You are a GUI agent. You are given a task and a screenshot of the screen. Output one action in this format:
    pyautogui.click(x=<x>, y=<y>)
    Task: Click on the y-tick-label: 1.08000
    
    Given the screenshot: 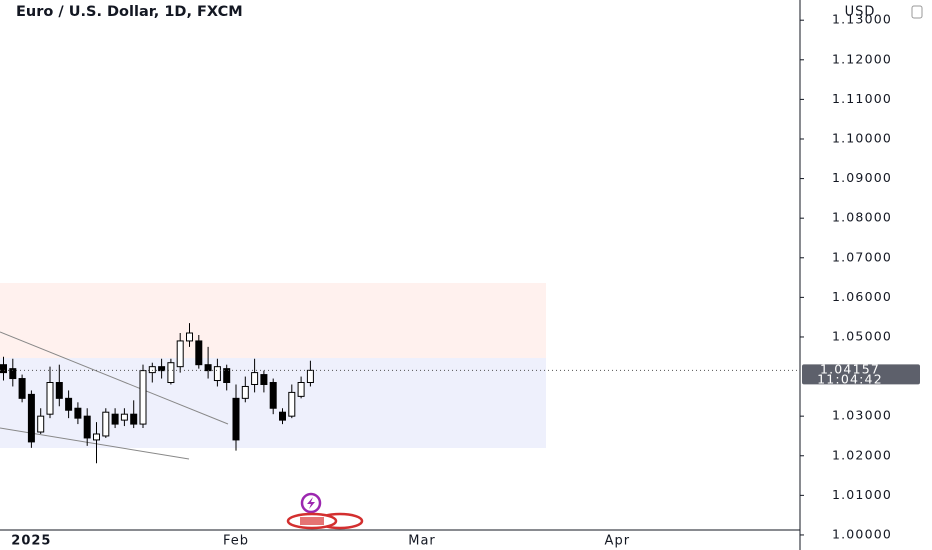 What is the action you would take?
    pyautogui.click(x=862, y=217)
    